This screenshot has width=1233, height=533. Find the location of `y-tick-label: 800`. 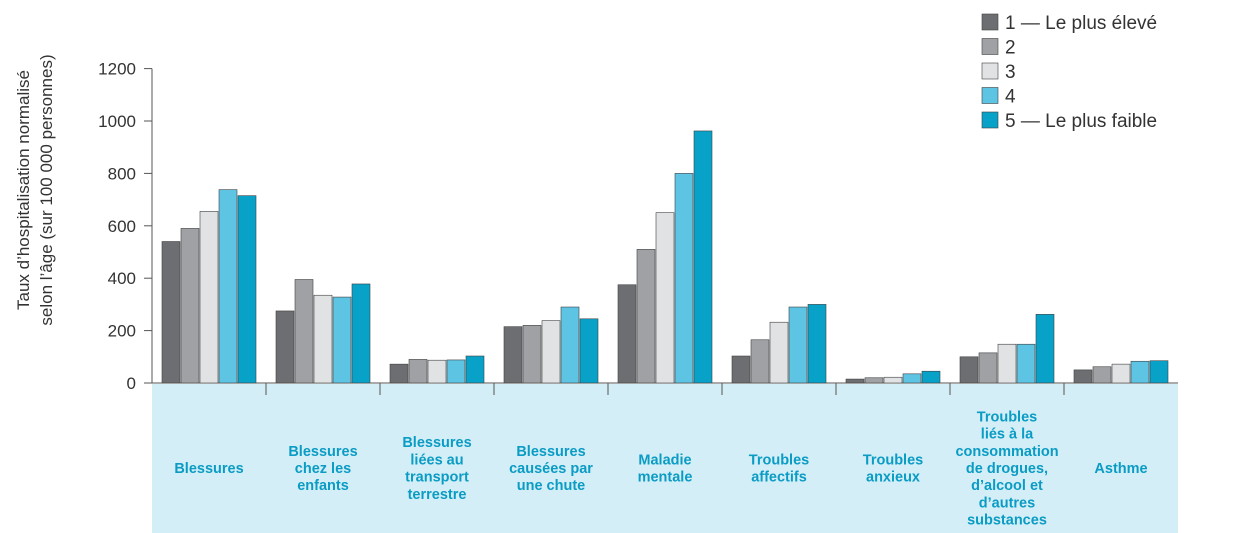

y-tick-label: 800 is located at coordinates (122, 173).